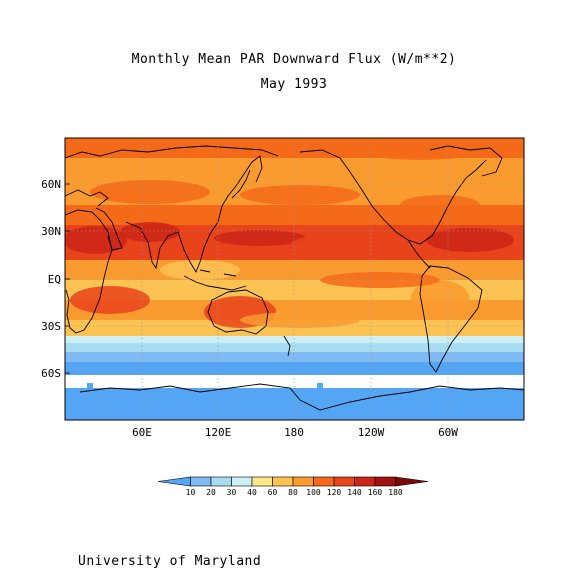 This screenshot has width=588, height=588. Describe the element at coordinates (51, 231) in the screenshot. I see `lat-tick-label: 30N` at that location.